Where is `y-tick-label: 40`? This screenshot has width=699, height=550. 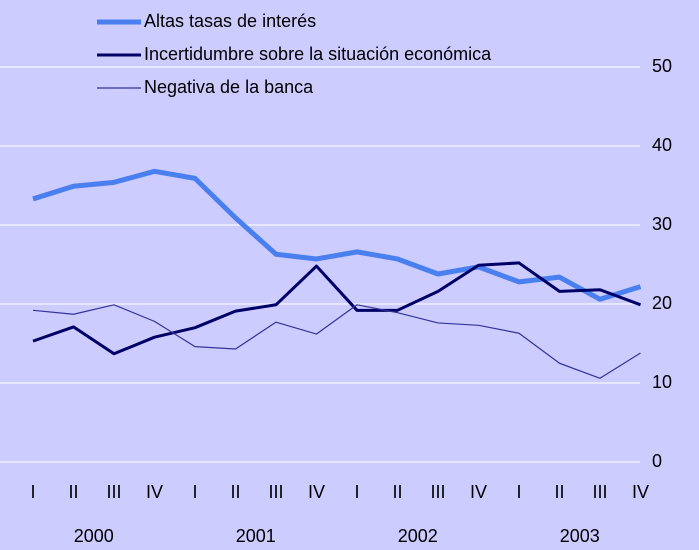 y-tick-label: 40 is located at coordinates (662, 145).